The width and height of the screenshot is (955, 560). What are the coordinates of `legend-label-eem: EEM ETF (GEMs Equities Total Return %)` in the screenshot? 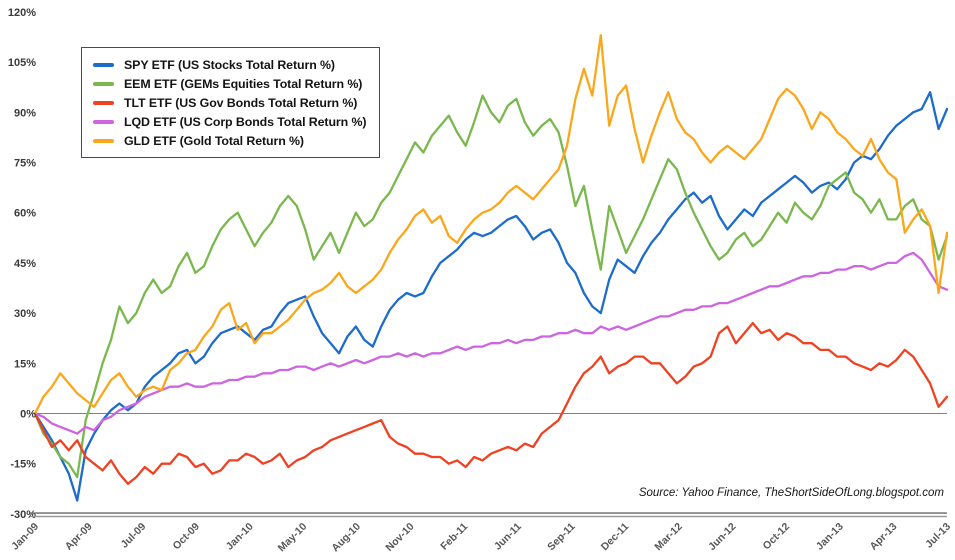 It's located at (243, 83).